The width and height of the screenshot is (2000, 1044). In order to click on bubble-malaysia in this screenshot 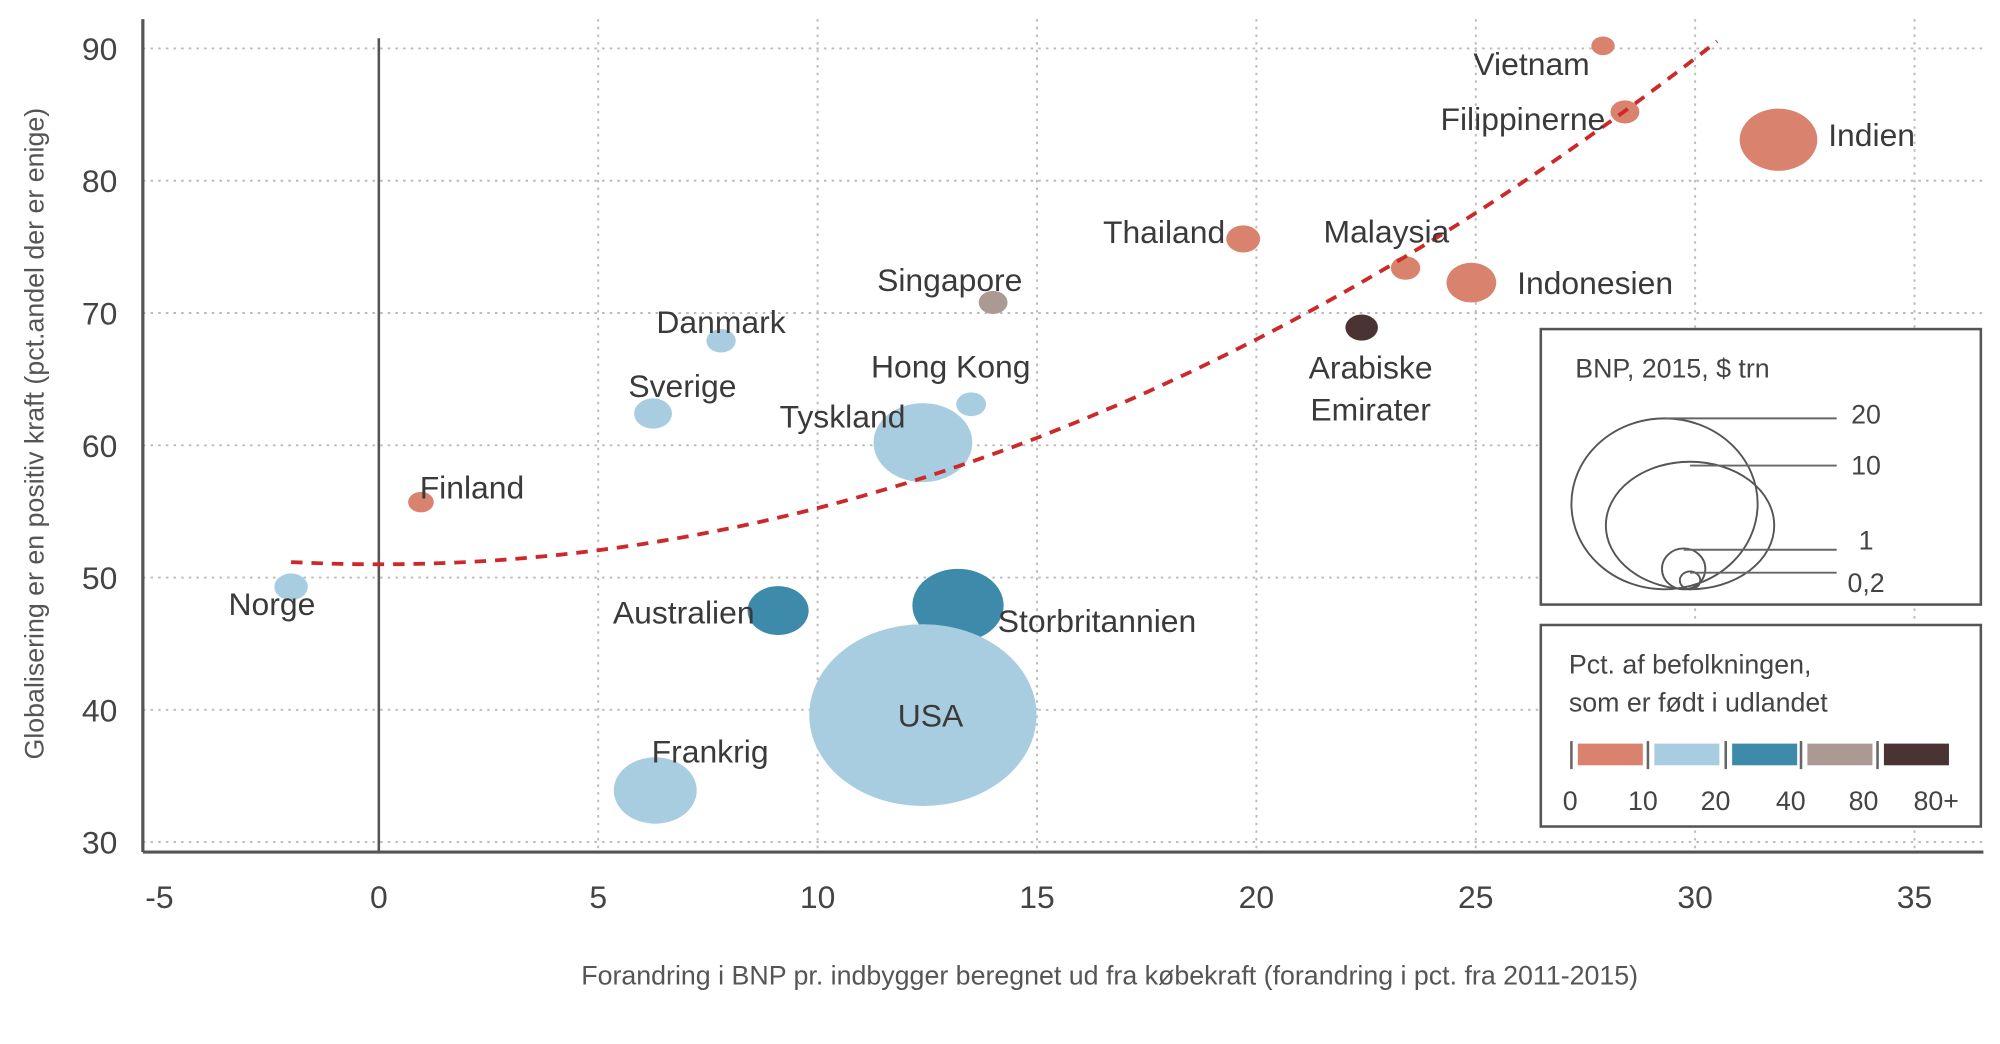, I will do `click(1405, 268)`.